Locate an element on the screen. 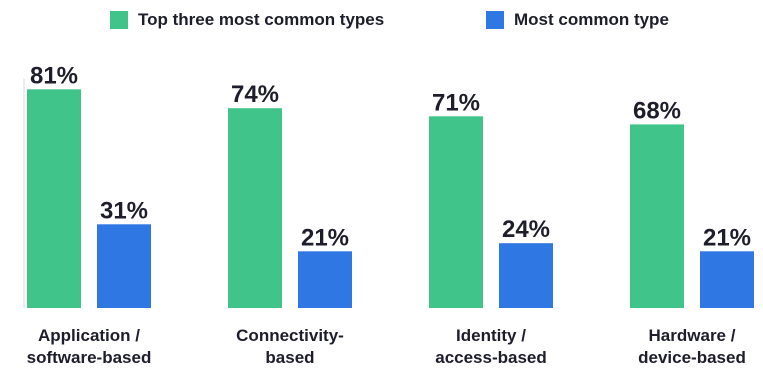 The height and width of the screenshot is (377, 763). legend-swatch-top-three is located at coordinates (119, 20).